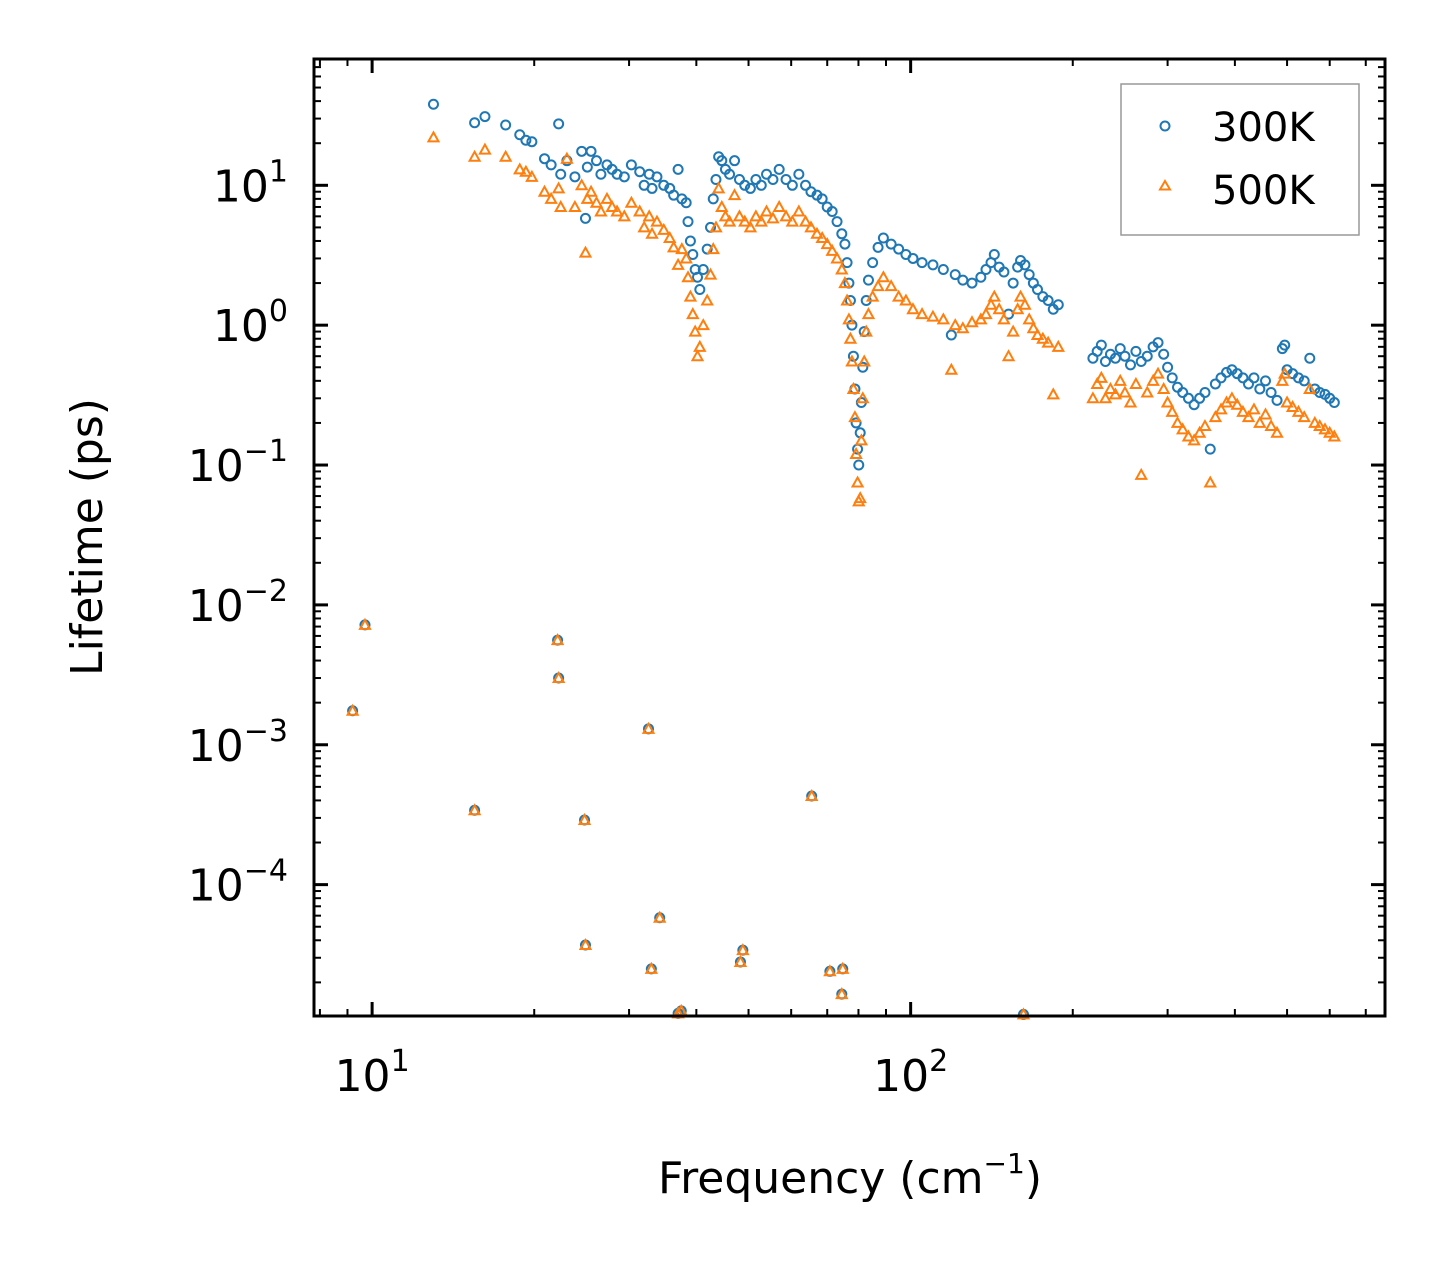 This screenshot has width=1443, height=1265. What do you see at coordinates (238, 743) in the screenshot?
I see `y-tick-label: 10⁻³` at bounding box center [238, 743].